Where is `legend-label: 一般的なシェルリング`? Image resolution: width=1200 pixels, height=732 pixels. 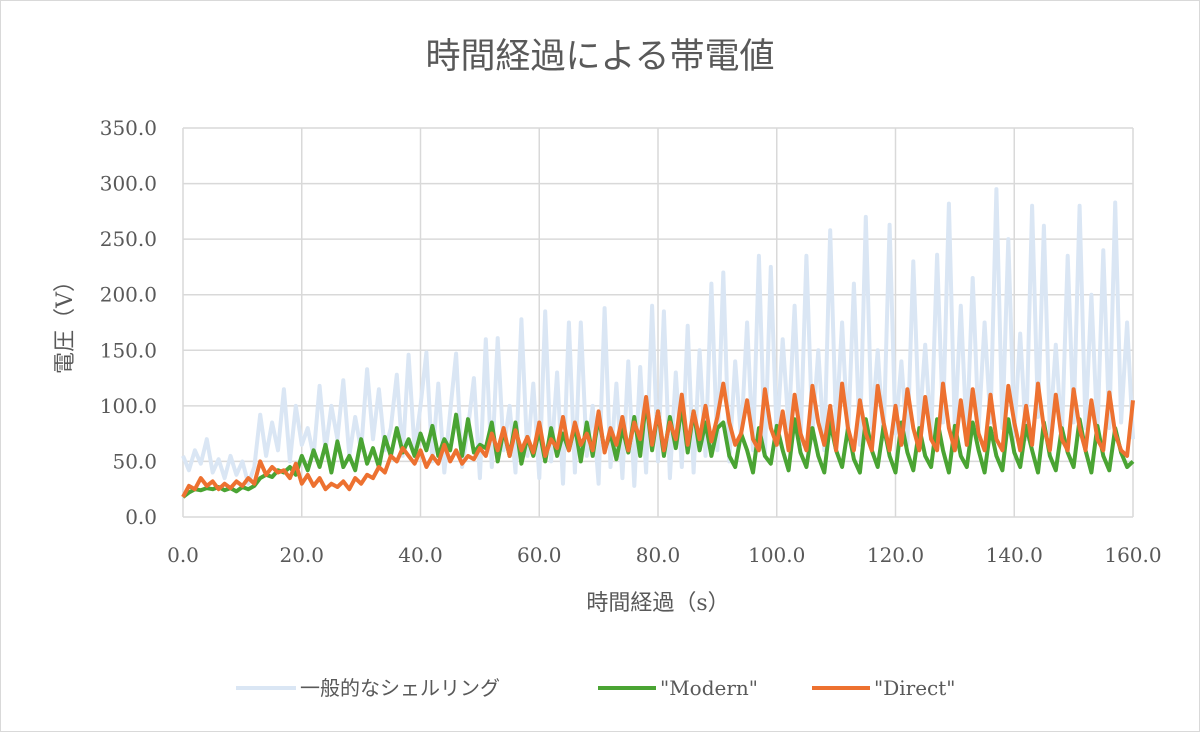 legend-label: 一般的なシェルリング is located at coordinates (400, 688).